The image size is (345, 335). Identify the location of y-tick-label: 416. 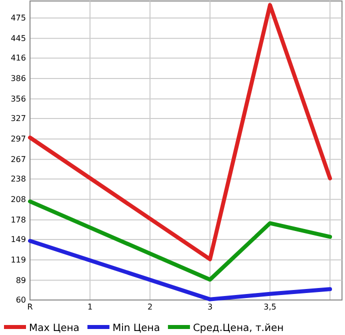
(18, 58).